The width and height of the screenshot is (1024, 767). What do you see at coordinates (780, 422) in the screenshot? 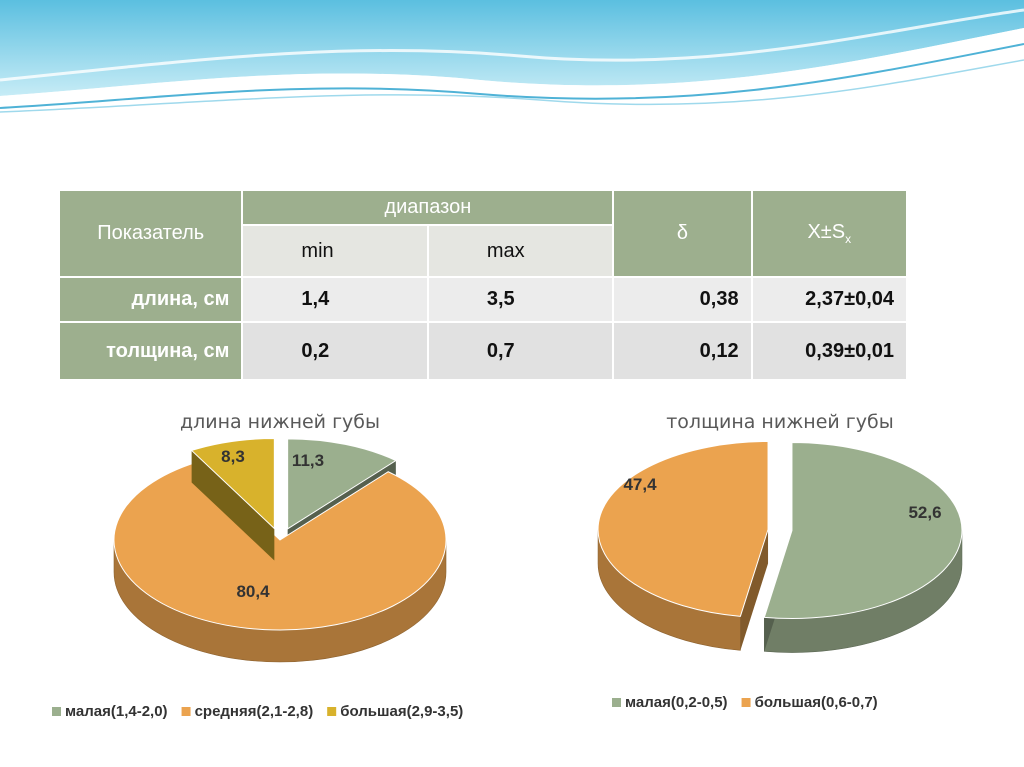
I see `chart-title: толщина нижней губы` at bounding box center [780, 422].